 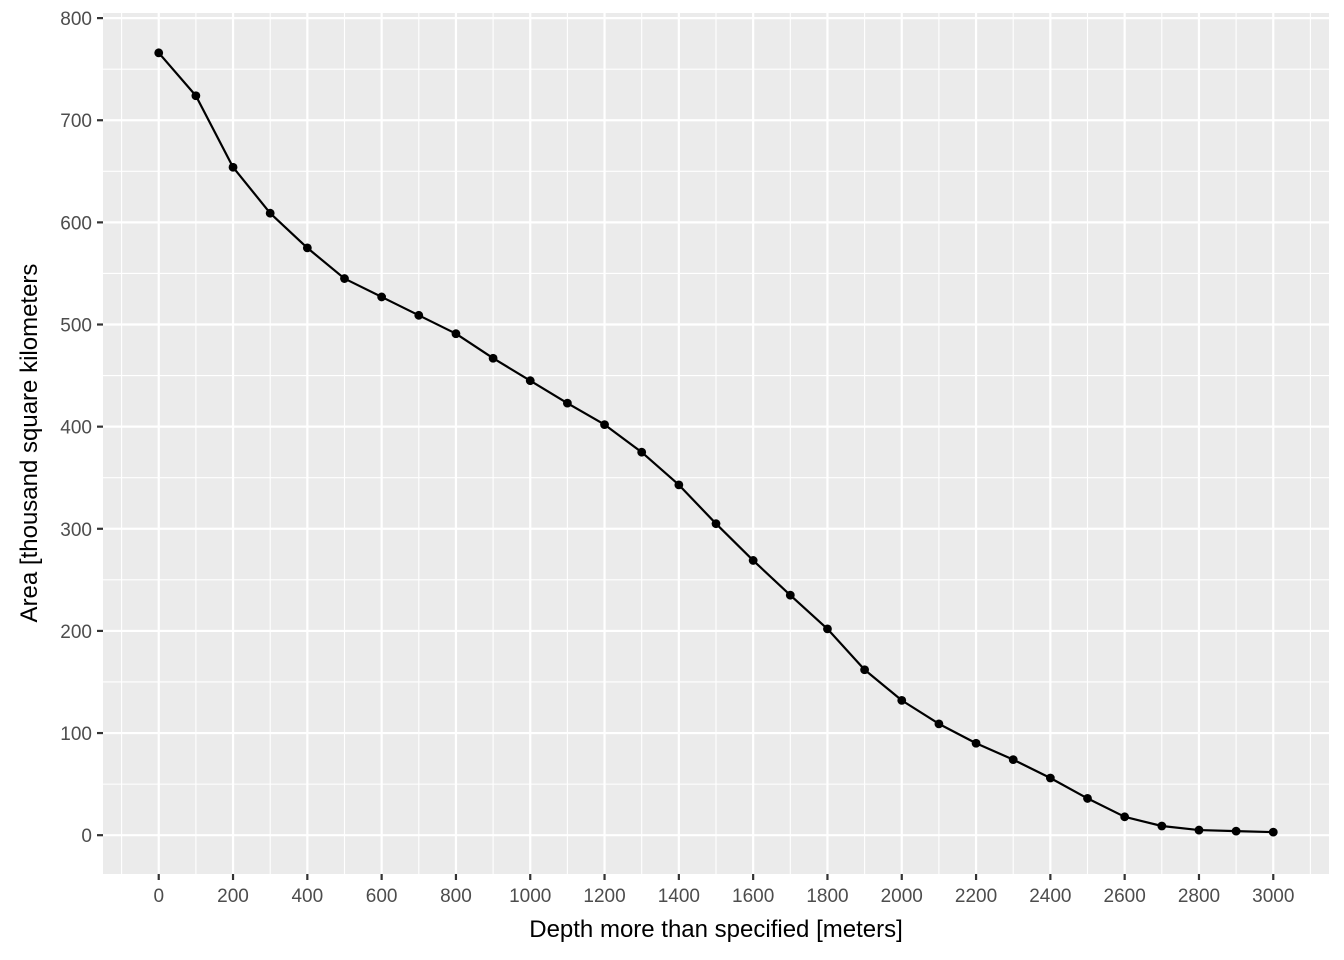 What do you see at coordinates (307, 896) in the screenshot?
I see `x-tick-label: 400` at bounding box center [307, 896].